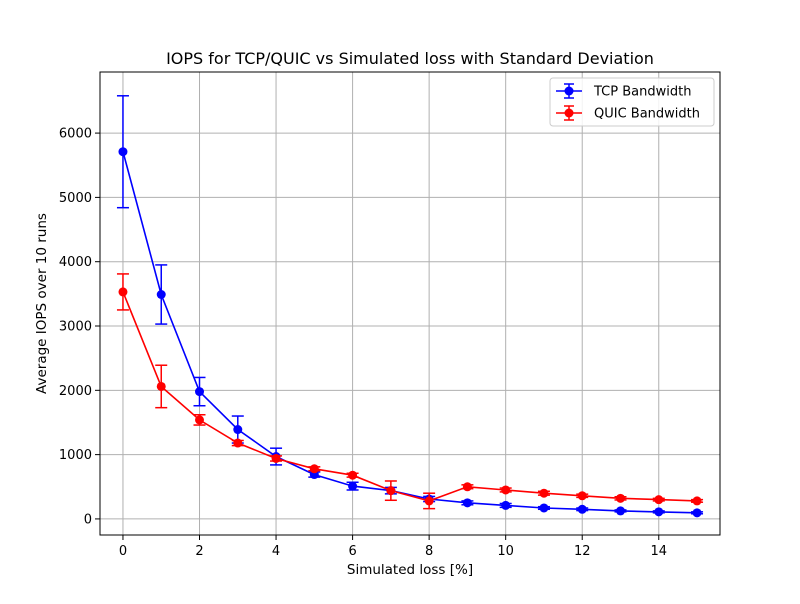 The width and height of the screenshot is (800, 604). What do you see at coordinates (569, 113) in the screenshot?
I see `quic-legend-marker` at bounding box center [569, 113].